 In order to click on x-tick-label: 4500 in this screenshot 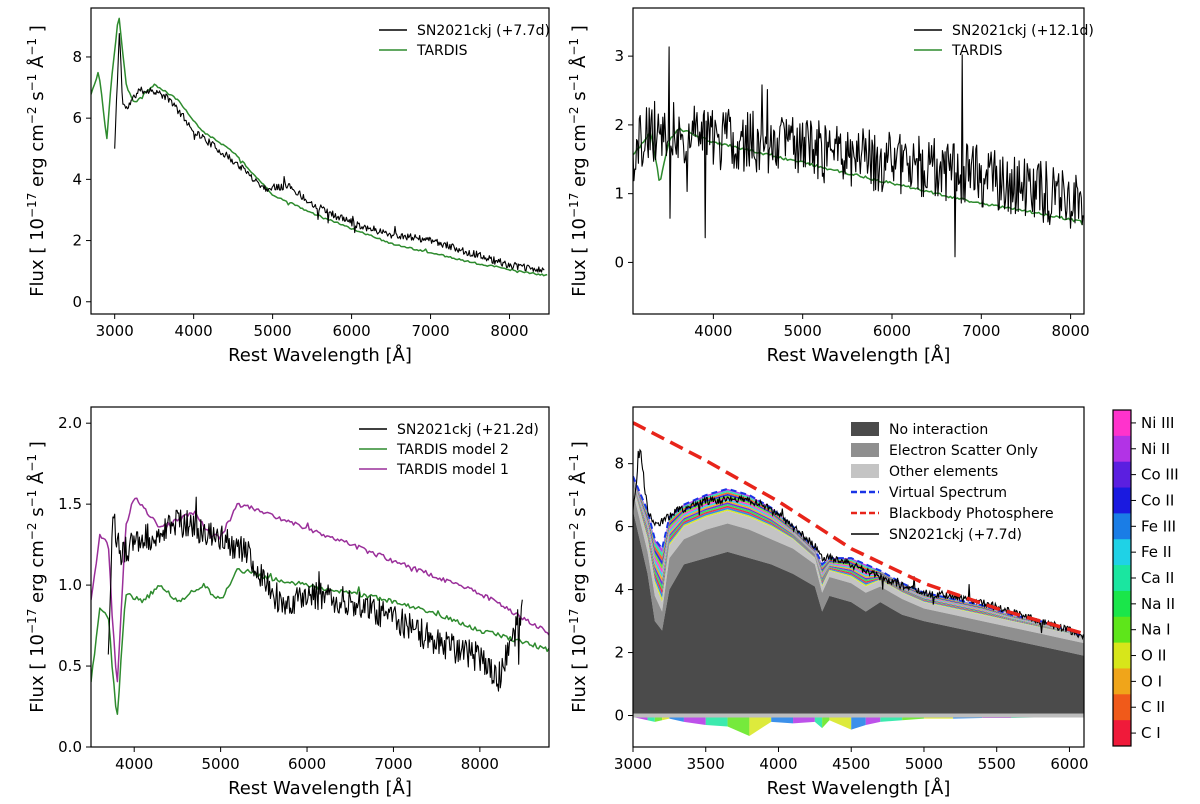, I will do `click(851, 764)`.